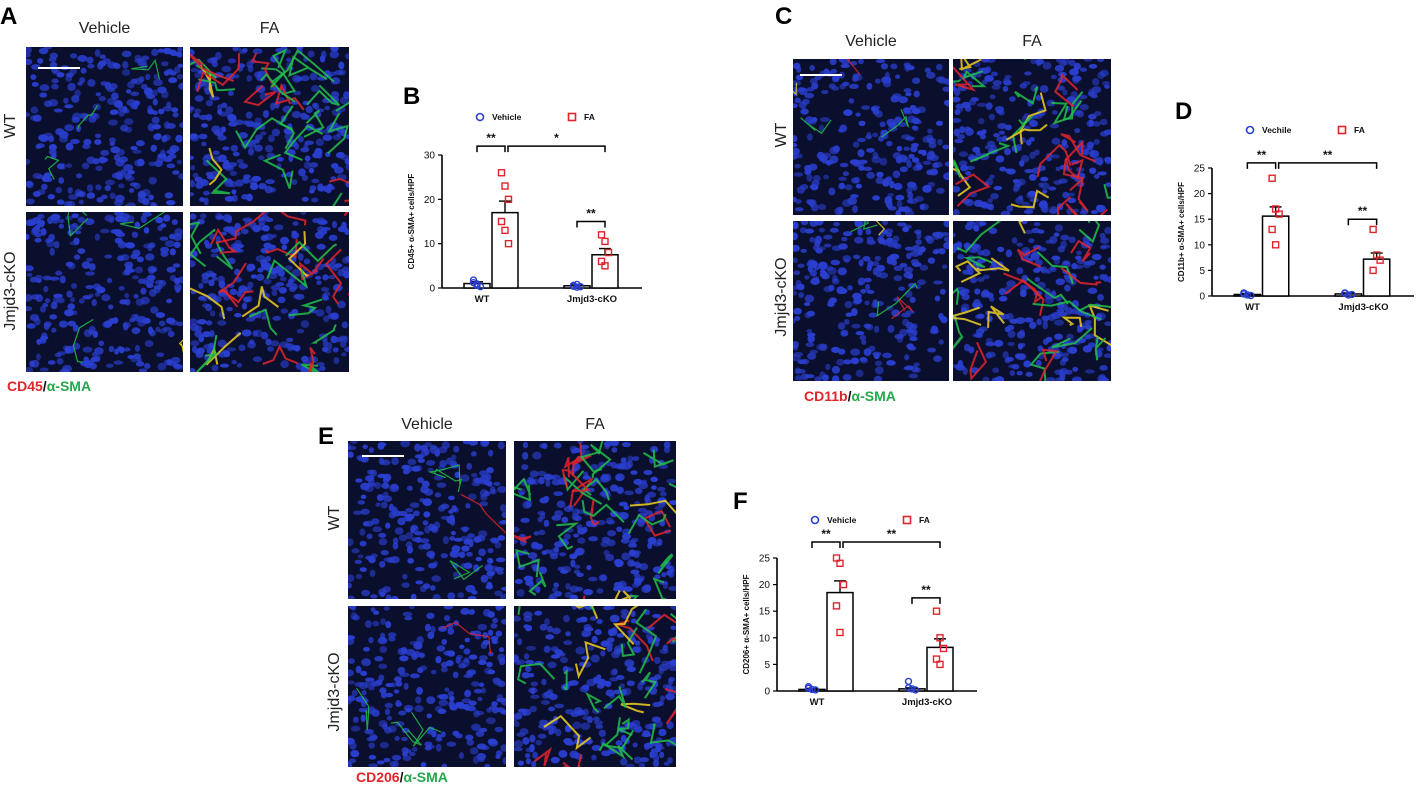 This screenshot has height=787, width=1422. Describe the element at coordinates (821, 75) in the screenshot. I see `scale-bar-c` at that location.